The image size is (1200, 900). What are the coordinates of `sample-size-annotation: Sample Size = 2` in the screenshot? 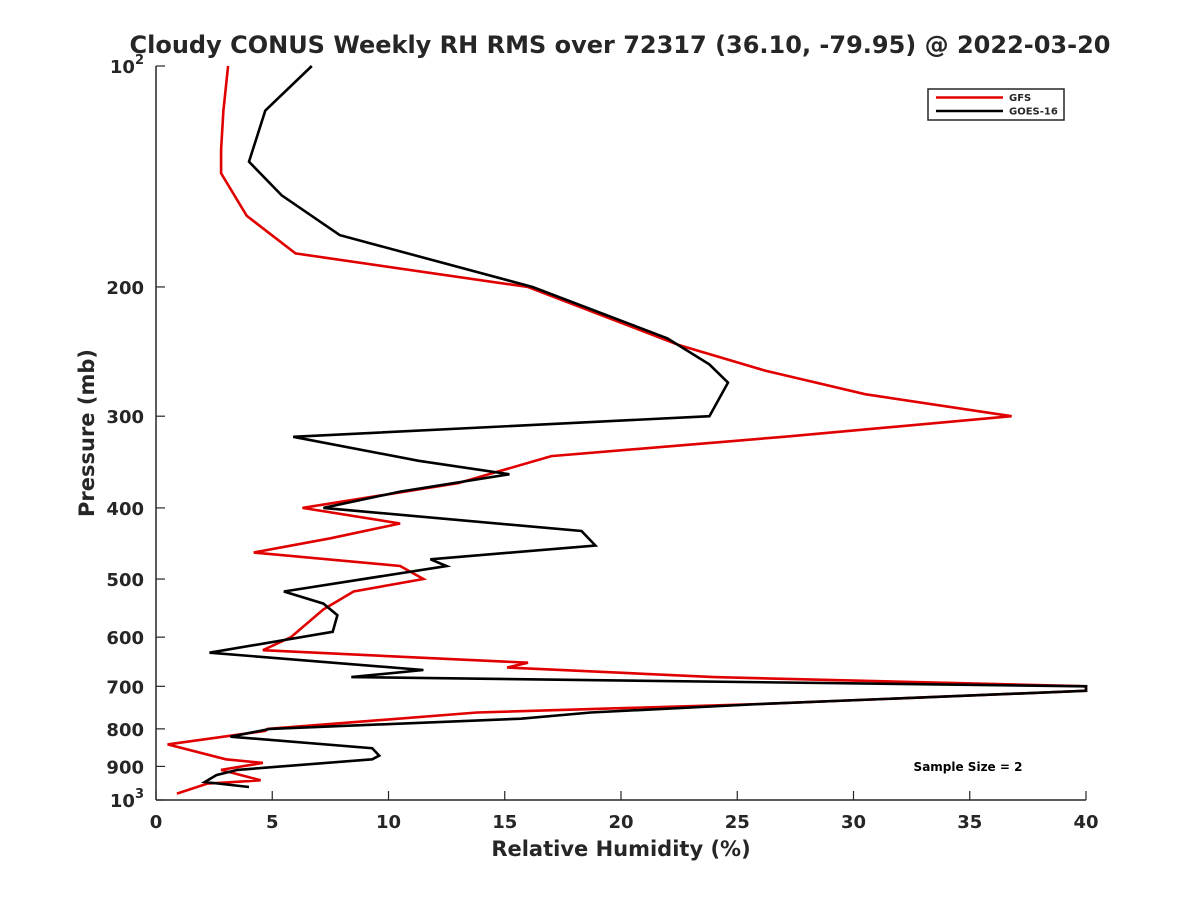 It's located at (968, 767).